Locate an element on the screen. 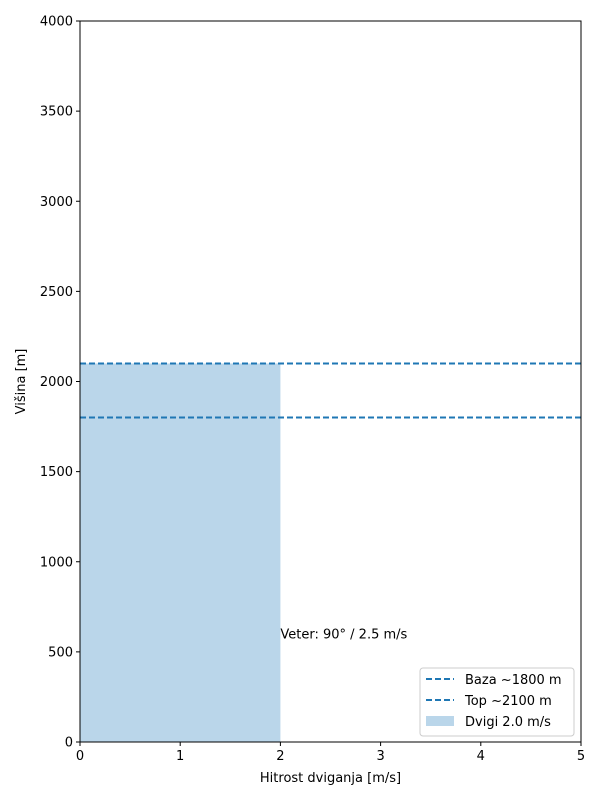  y-tick-label: 2500 is located at coordinates (56, 292).